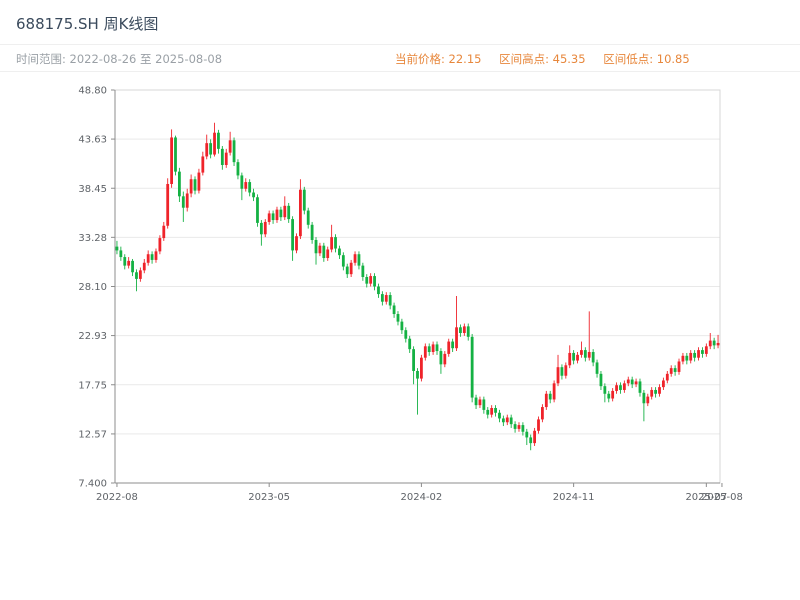 This screenshot has width=800, height=600. What do you see at coordinates (574, 497) in the screenshot?
I see `x-tick-label: 2024-11` at bounding box center [574, 497].